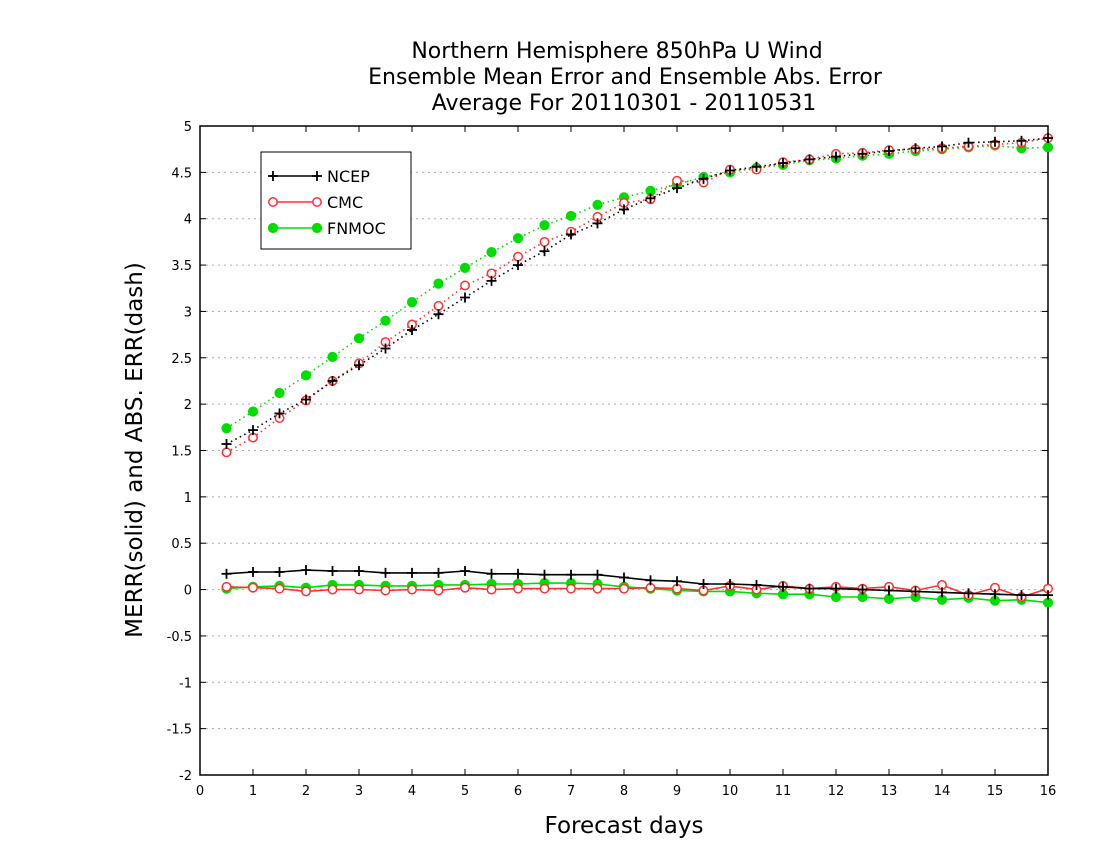  Describe the element at coordinates (188, 591) in the screenshot. I see `y-tick-label: 0` at that location.